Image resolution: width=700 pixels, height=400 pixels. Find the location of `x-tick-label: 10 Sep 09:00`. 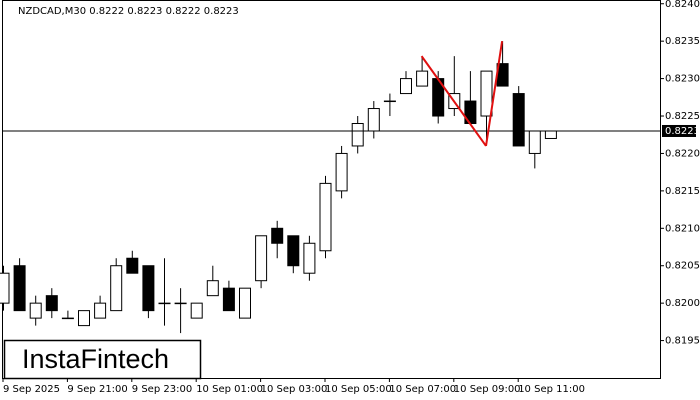

x-tick-label: 10 Sep 09:00 is located at coordinates (487, 389).